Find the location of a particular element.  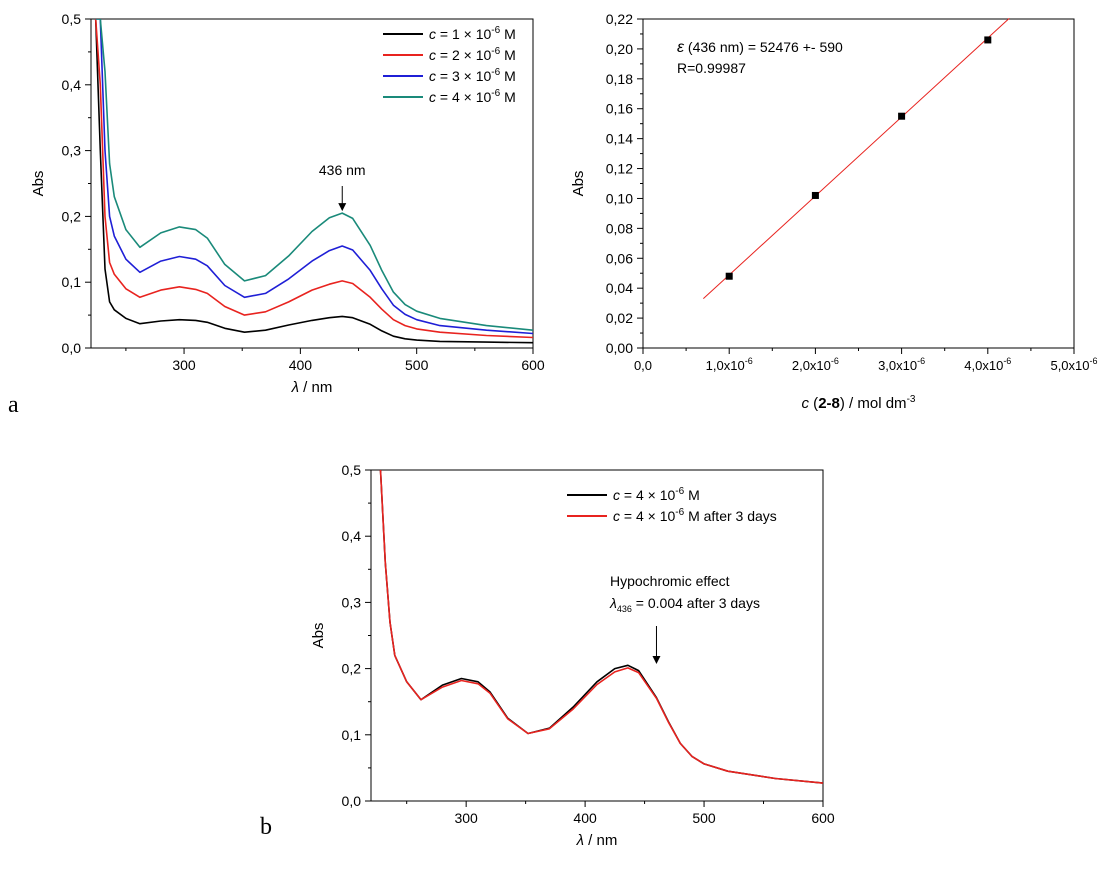

y-tick-label: 0,12 is located at coordinates (619, 169).